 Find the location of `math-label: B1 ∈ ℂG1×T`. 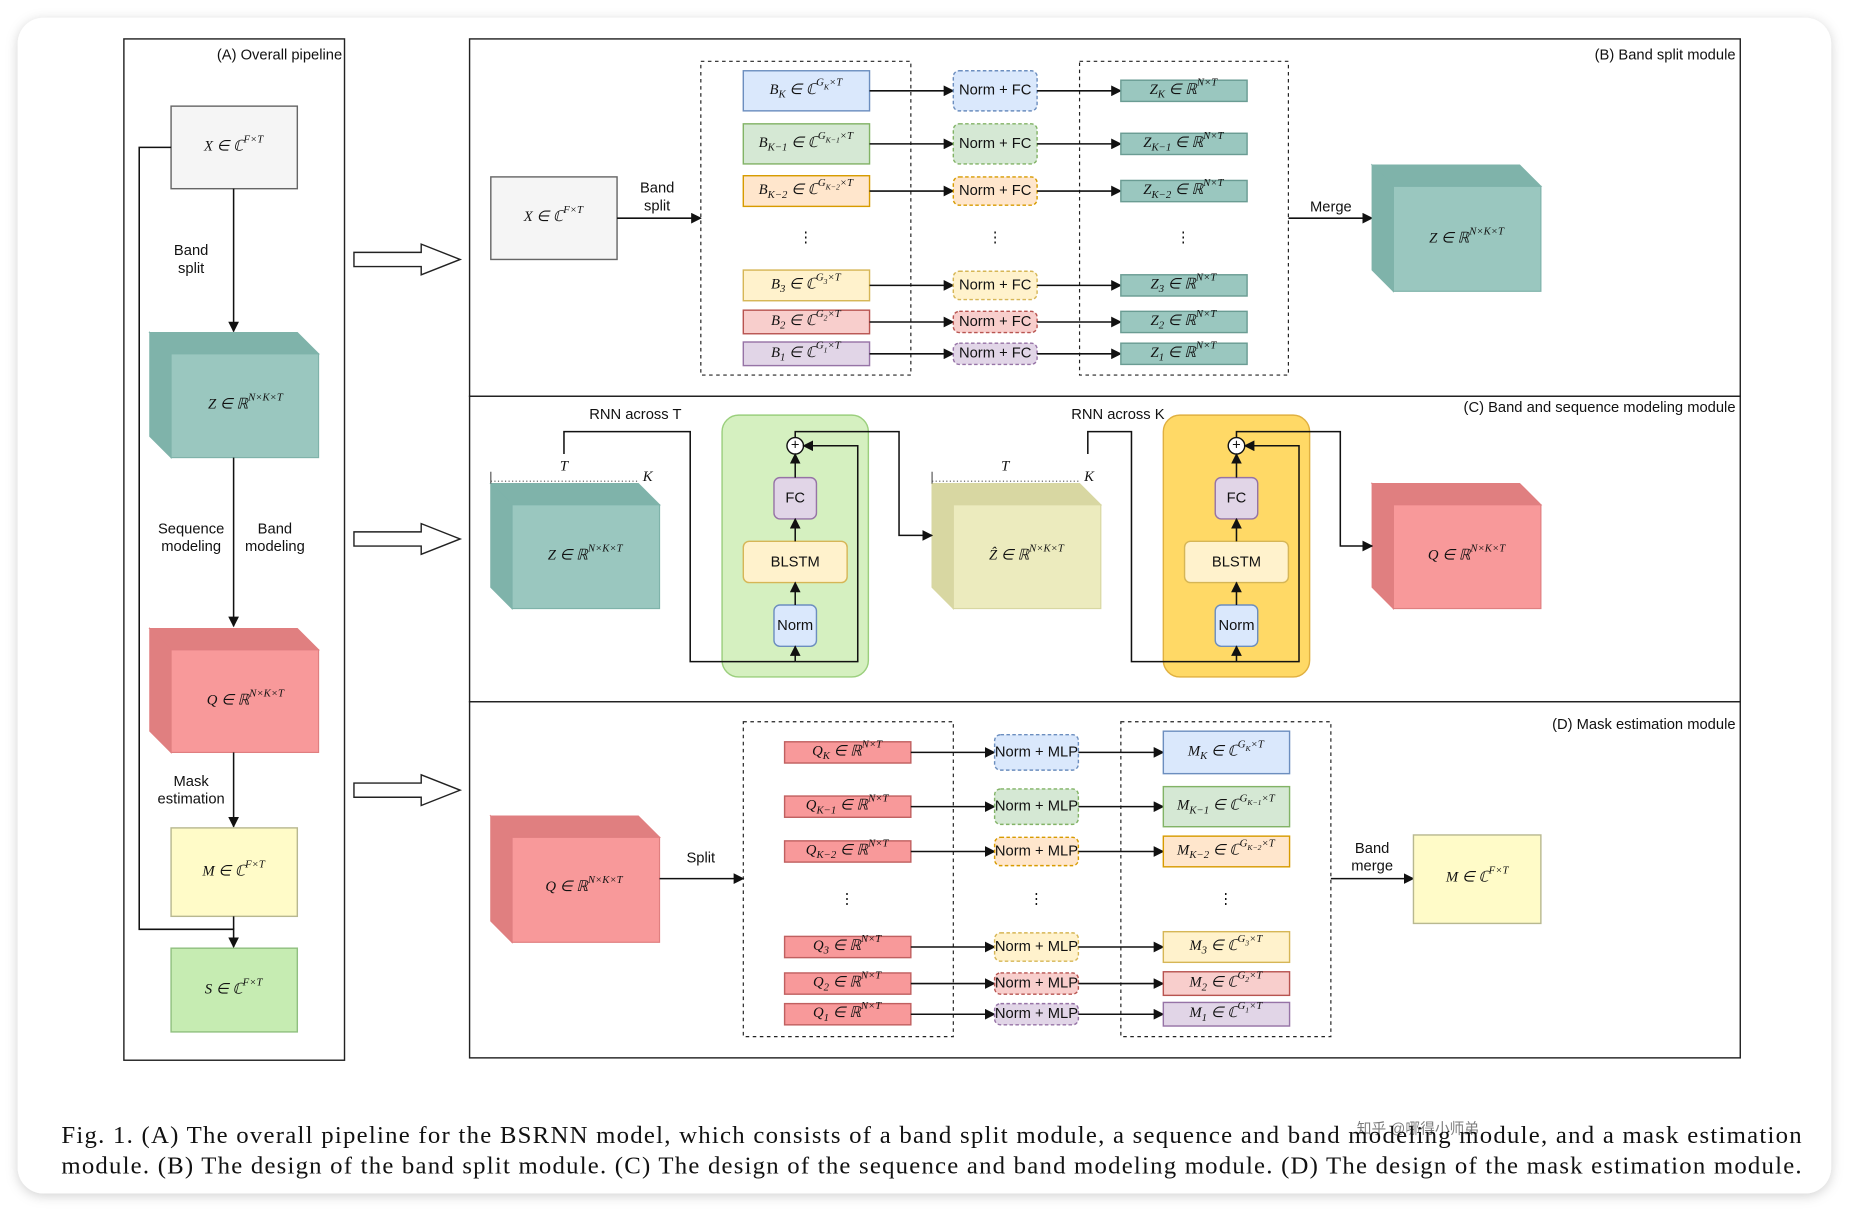

math-label: B1 ∈ ℂG1×T is located at coordinates (806, 352).